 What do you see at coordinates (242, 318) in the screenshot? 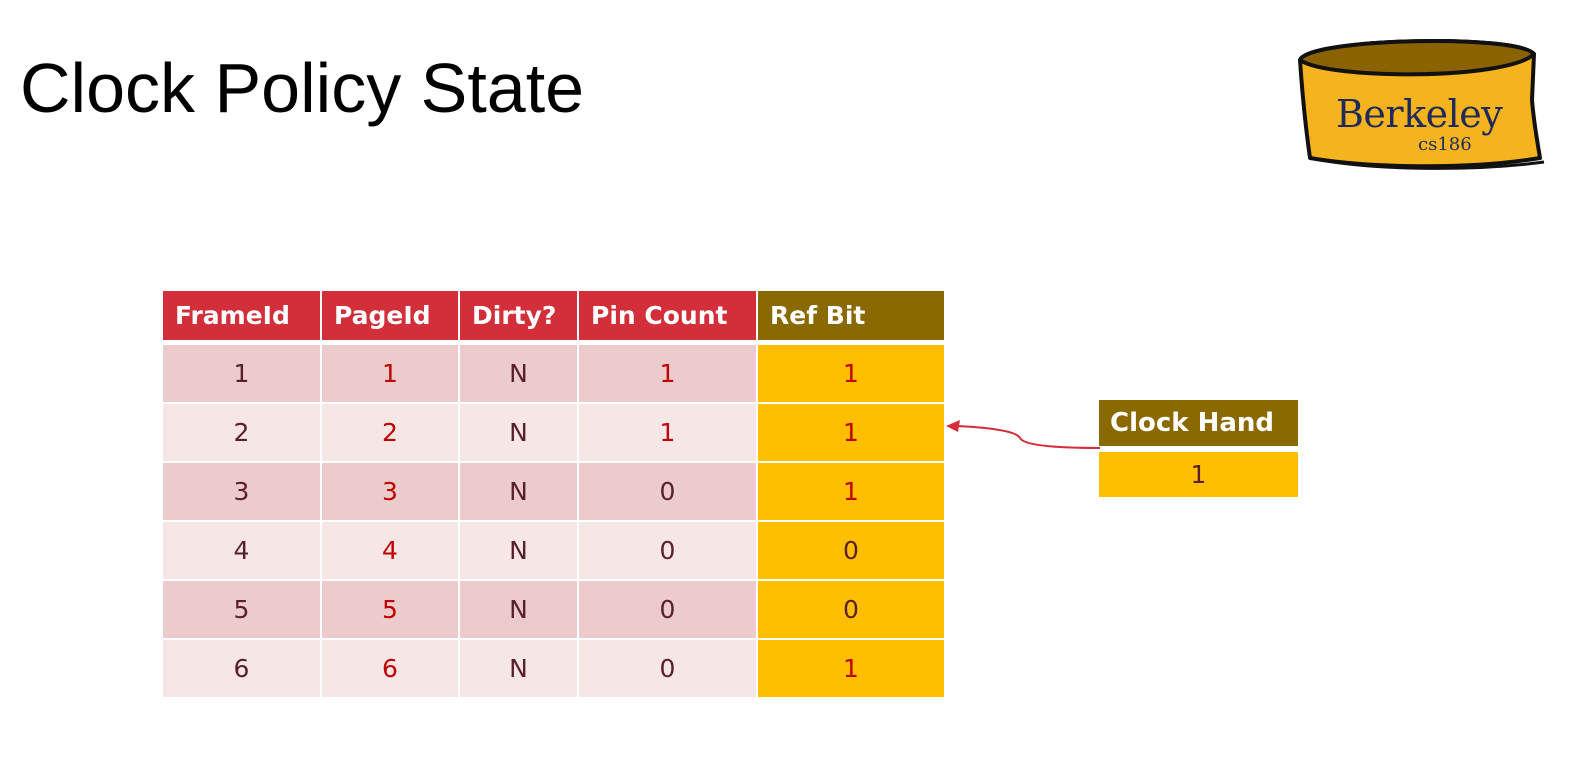
I see `header-frame-id: FrameId` at bounding box center [242, 318].